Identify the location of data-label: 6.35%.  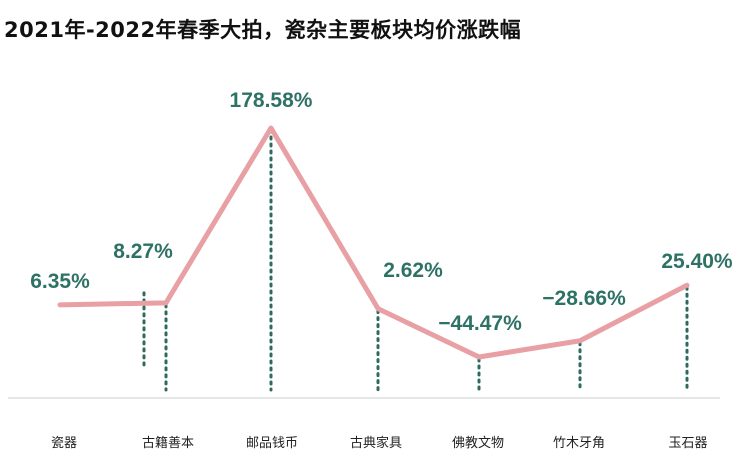
(60, 281).